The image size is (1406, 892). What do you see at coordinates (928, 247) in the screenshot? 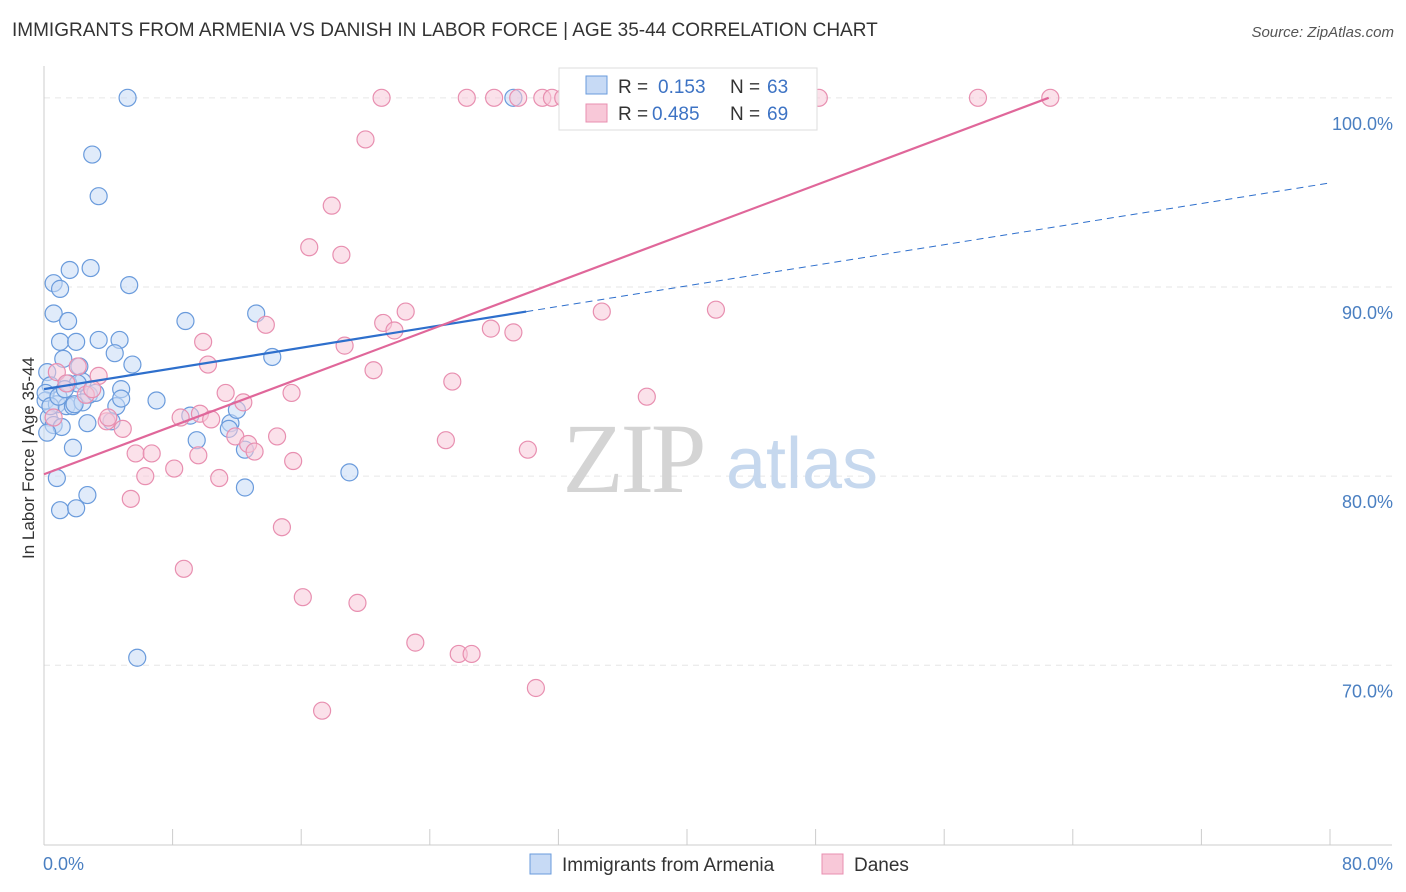
I see `trend-line-armenia-projection` at bounding box center [928, 247].